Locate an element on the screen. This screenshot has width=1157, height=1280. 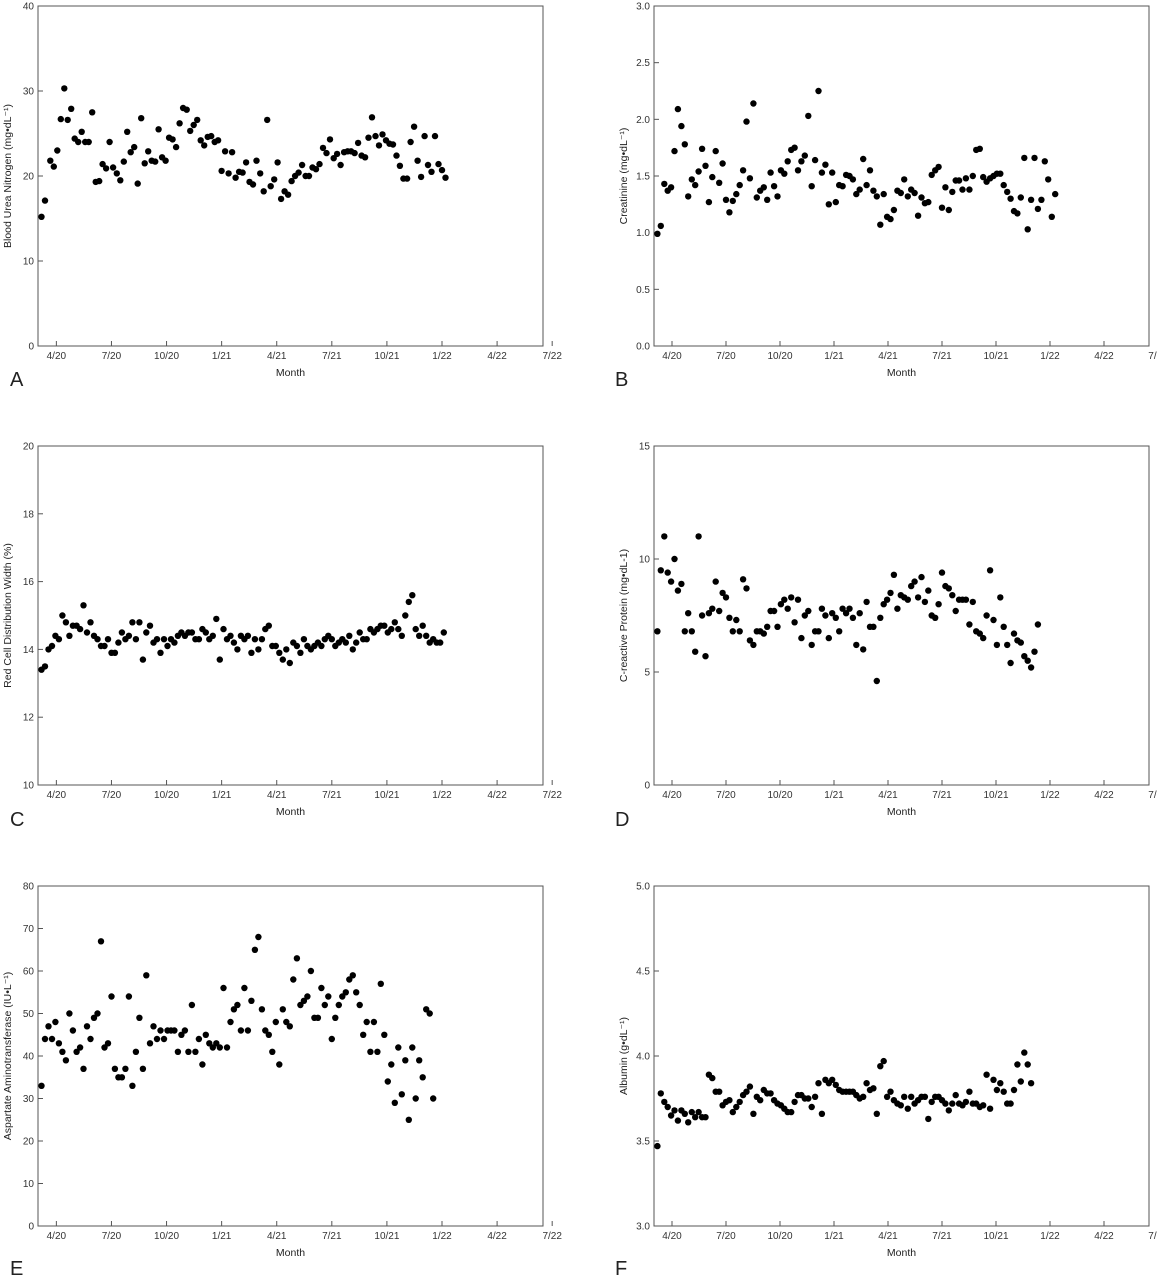
x-tick-label: 10/20 is located at coordinates (779, 795).